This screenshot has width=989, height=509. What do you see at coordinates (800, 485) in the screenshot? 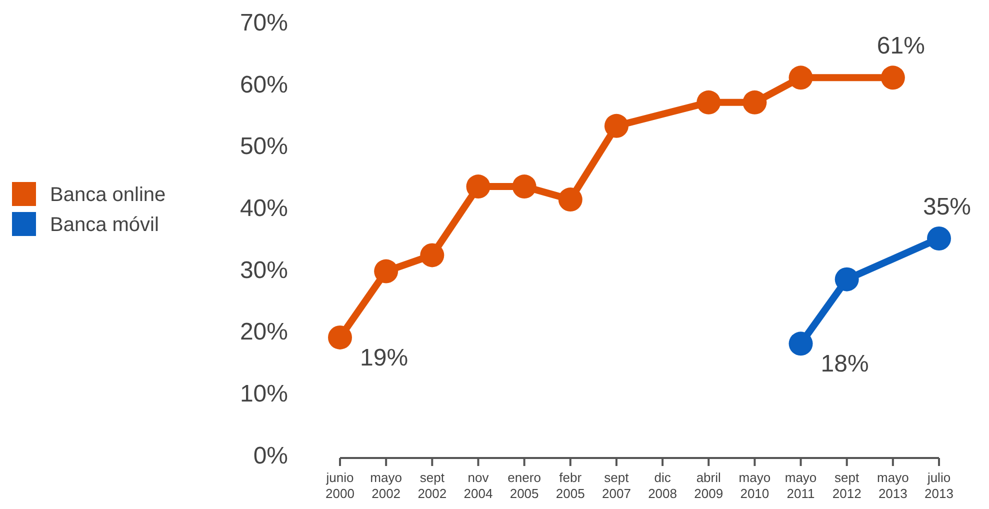
I see `x-tick-label: mayo 2011` at bounding box center [800, 485].